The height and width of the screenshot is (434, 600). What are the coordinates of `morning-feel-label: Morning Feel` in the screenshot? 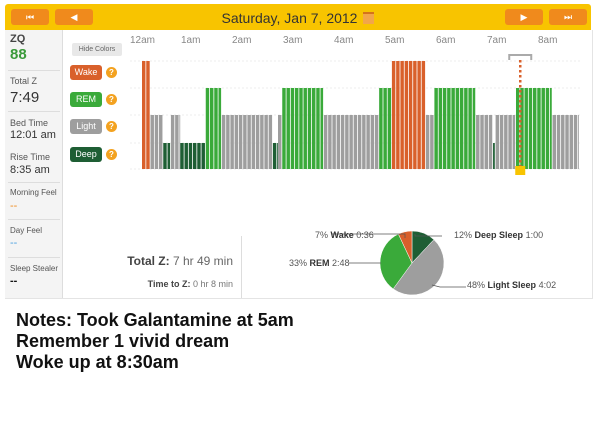 It's located at (33, 192).